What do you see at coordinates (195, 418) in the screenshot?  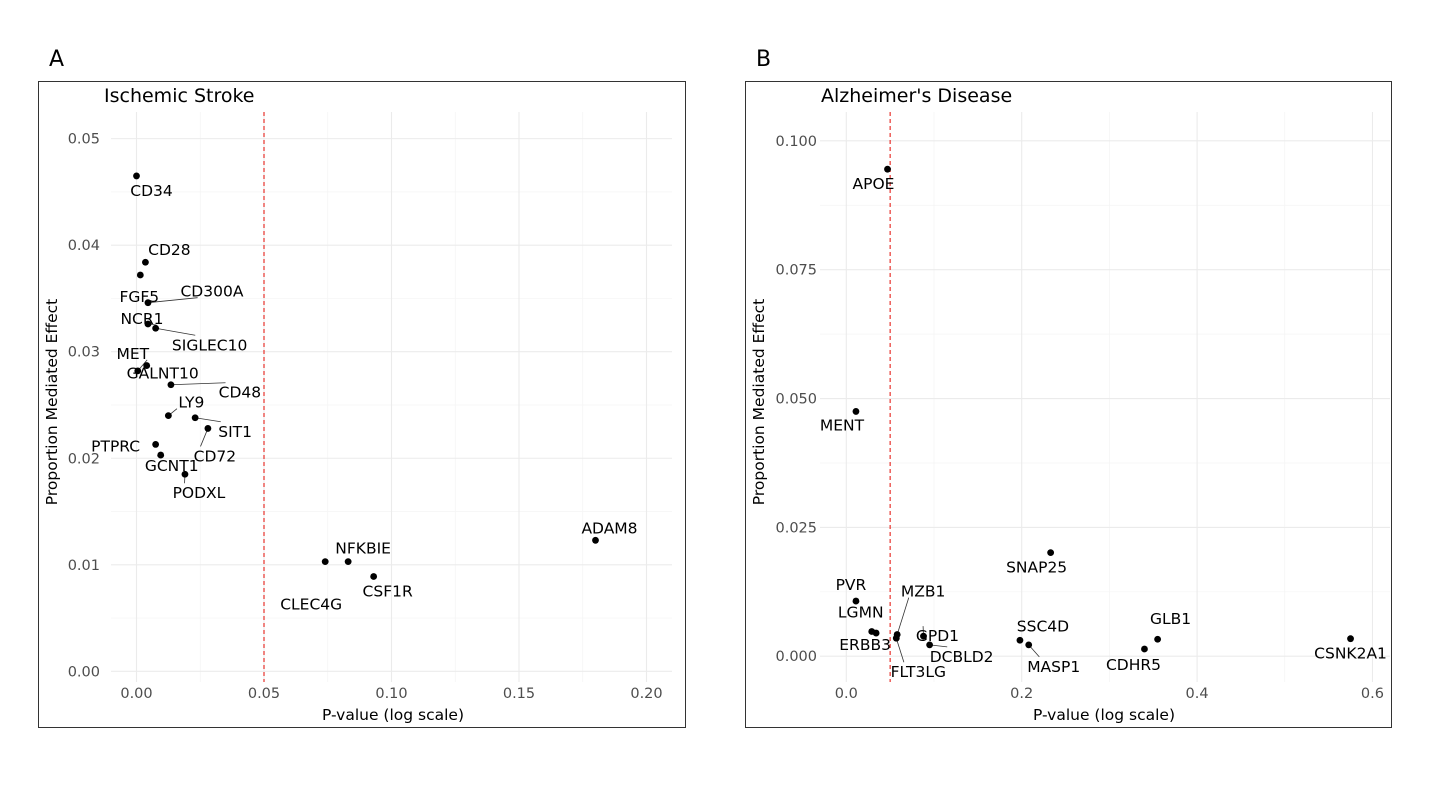 I see `point-sit1` at bounding box center [195, 418].